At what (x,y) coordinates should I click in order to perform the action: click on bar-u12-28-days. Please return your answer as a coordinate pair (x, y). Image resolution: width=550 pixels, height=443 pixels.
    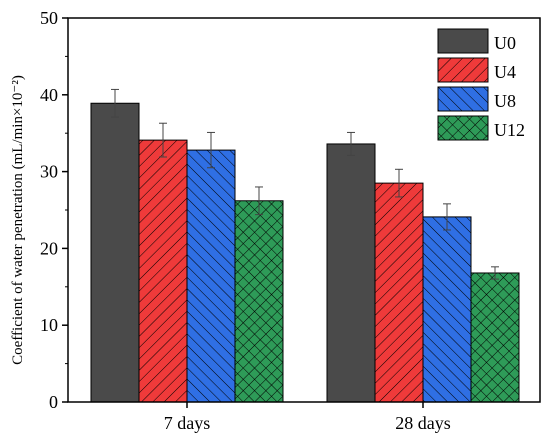
    Looking at the image, I should click on (495, 337).